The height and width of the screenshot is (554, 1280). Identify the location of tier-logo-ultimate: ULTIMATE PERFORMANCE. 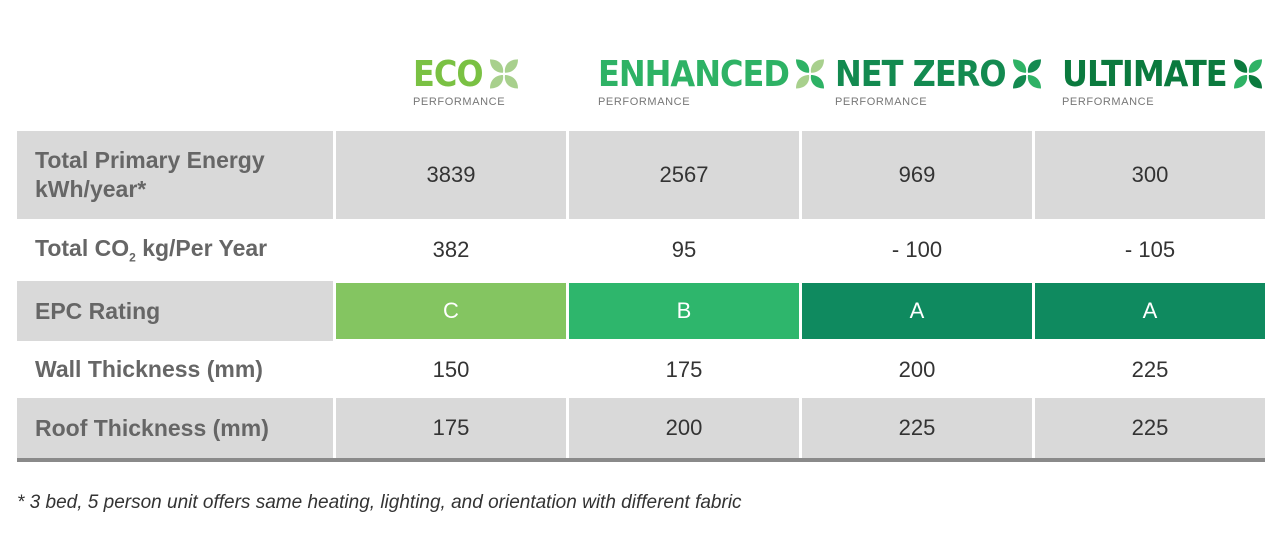
(1163, 82).